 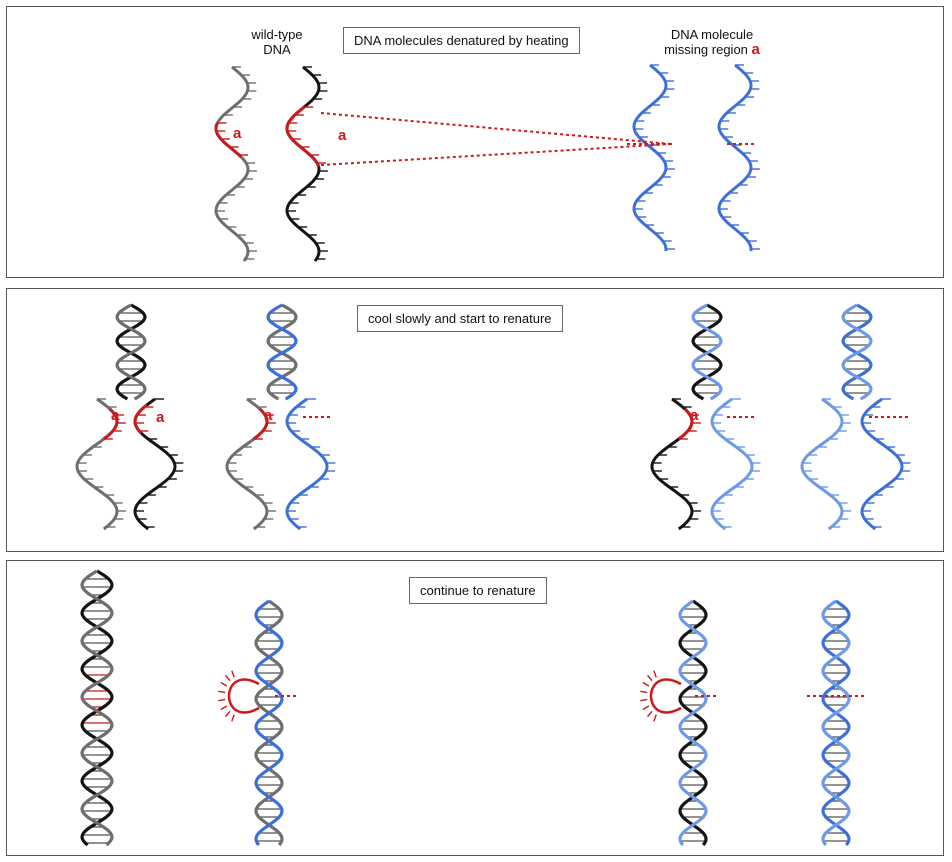 I want to click on panel2-caption: cool slowly and start to renature, so click(x=460, y=318).